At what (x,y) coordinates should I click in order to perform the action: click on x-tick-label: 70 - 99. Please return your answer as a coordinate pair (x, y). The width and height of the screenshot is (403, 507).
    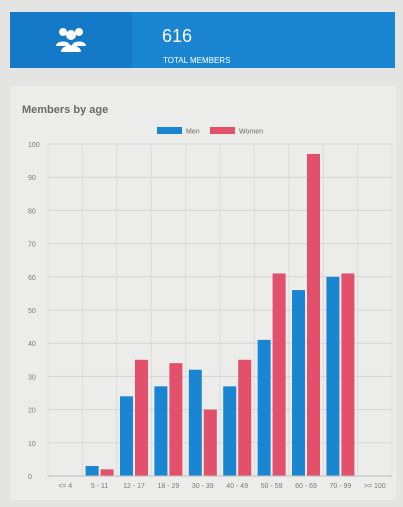
    Looking at the image, I should click on (341, 486).